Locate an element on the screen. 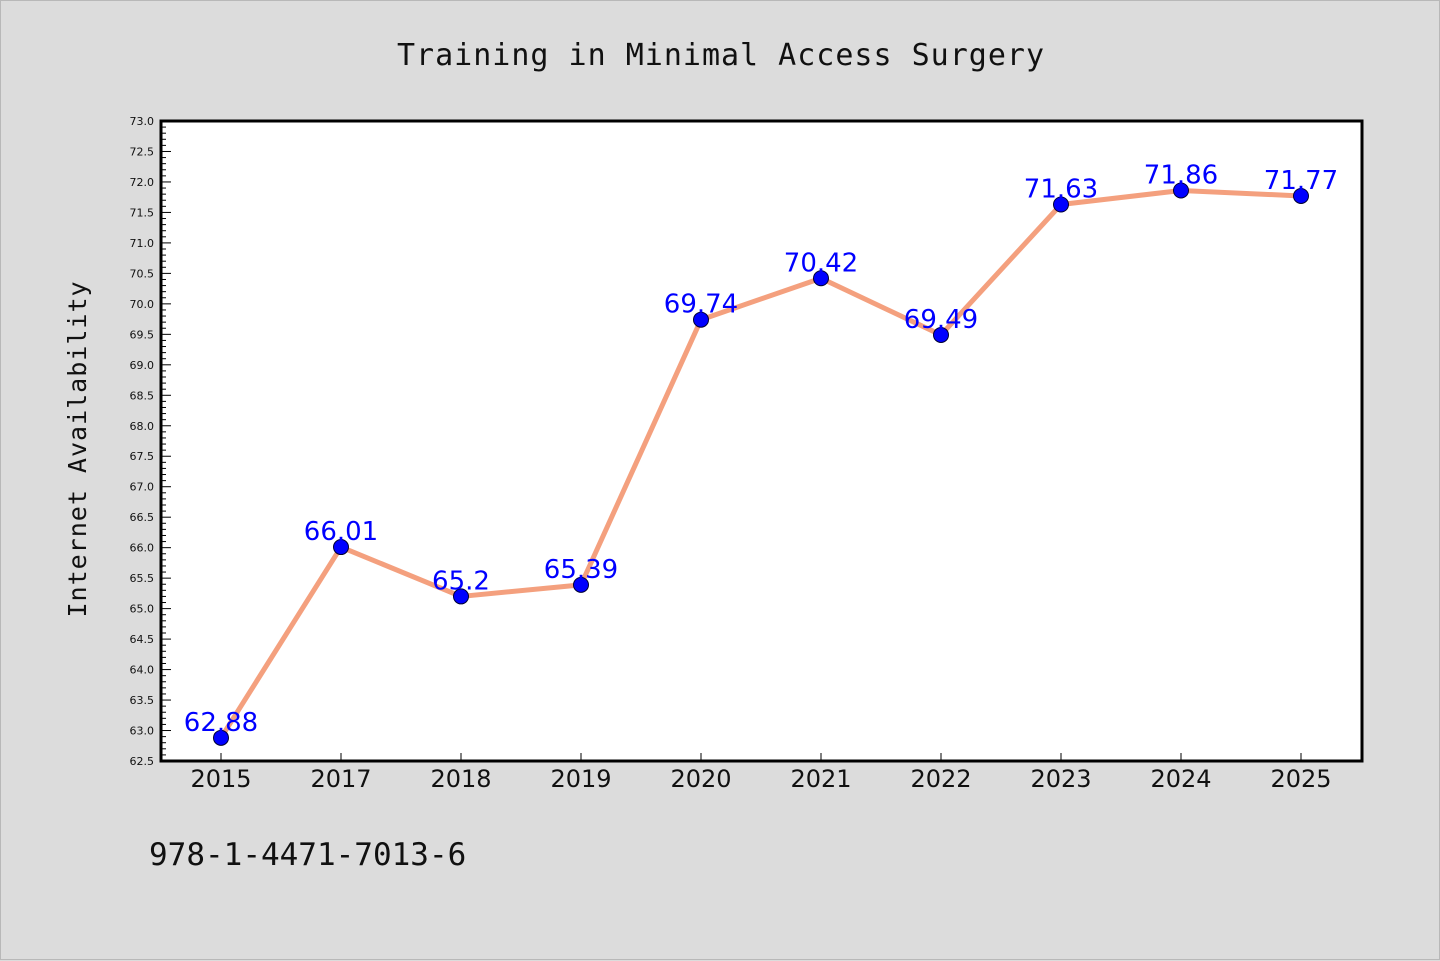  isbn-label: 978-1-4471-7013-6 is located at coordinates (307, 855).